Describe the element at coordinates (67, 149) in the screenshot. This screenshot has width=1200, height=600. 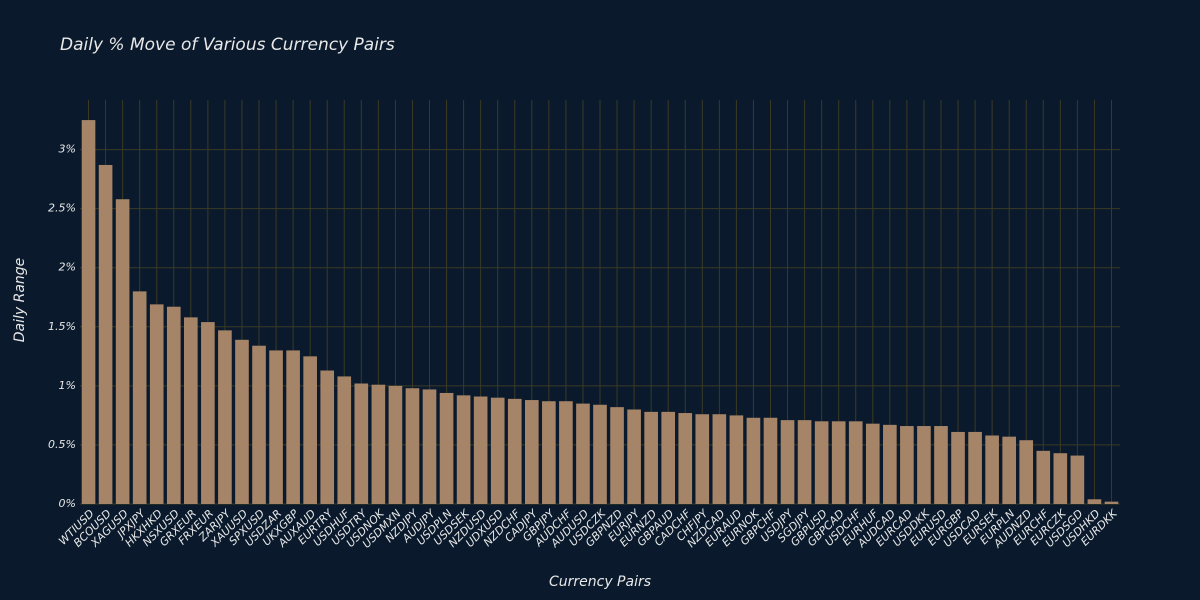
I see `y-tick-label: 3%` at that location.